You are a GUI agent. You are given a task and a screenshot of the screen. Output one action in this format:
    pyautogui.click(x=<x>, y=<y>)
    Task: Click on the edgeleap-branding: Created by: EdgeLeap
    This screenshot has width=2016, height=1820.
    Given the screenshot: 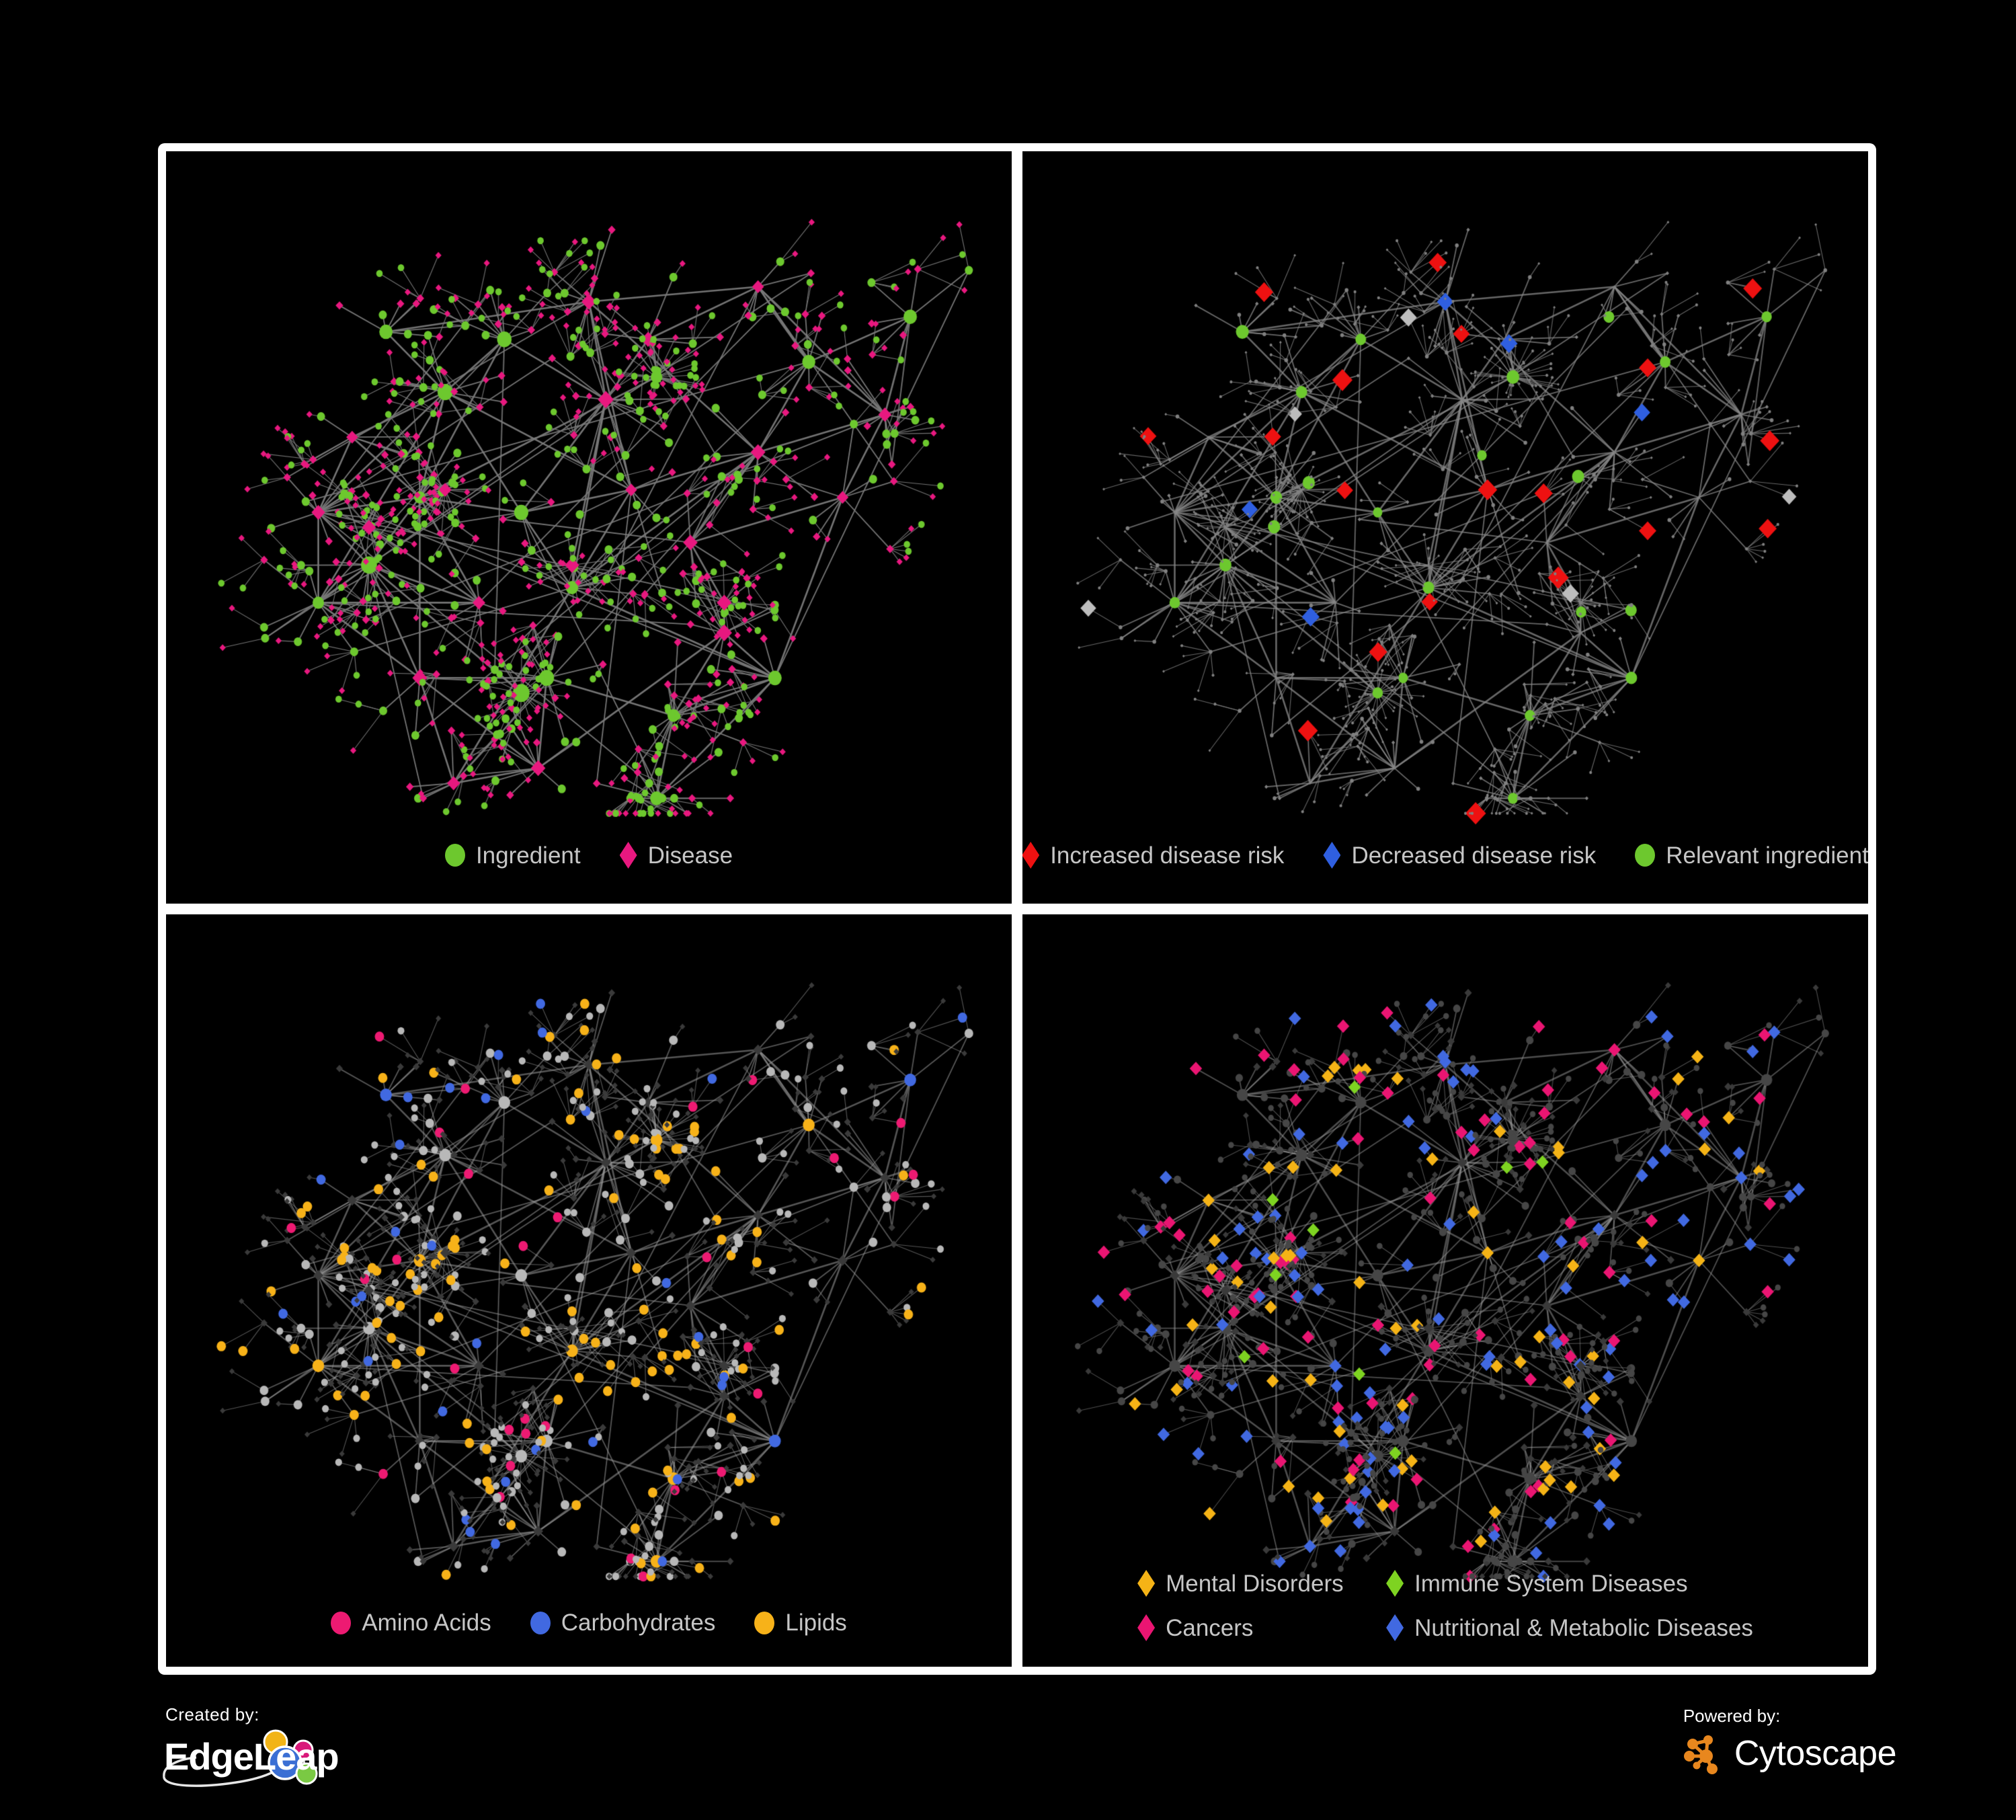 What is the action you would take?
    pyautogui.click(x=254, y=1747)
    